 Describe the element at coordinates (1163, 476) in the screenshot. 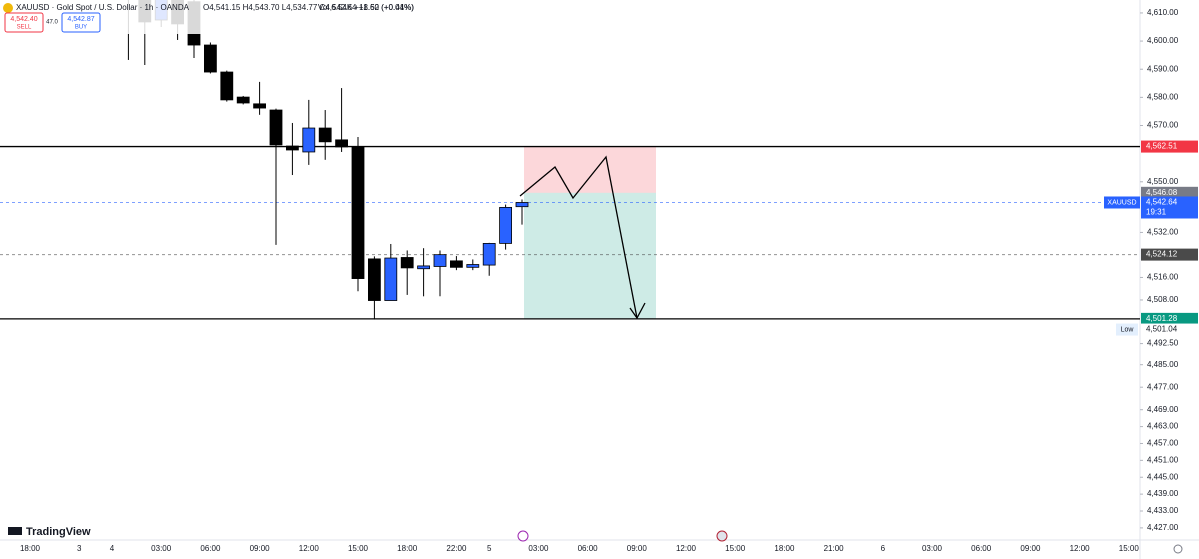

I see `y-tick-label: 4,445.00` at that location.